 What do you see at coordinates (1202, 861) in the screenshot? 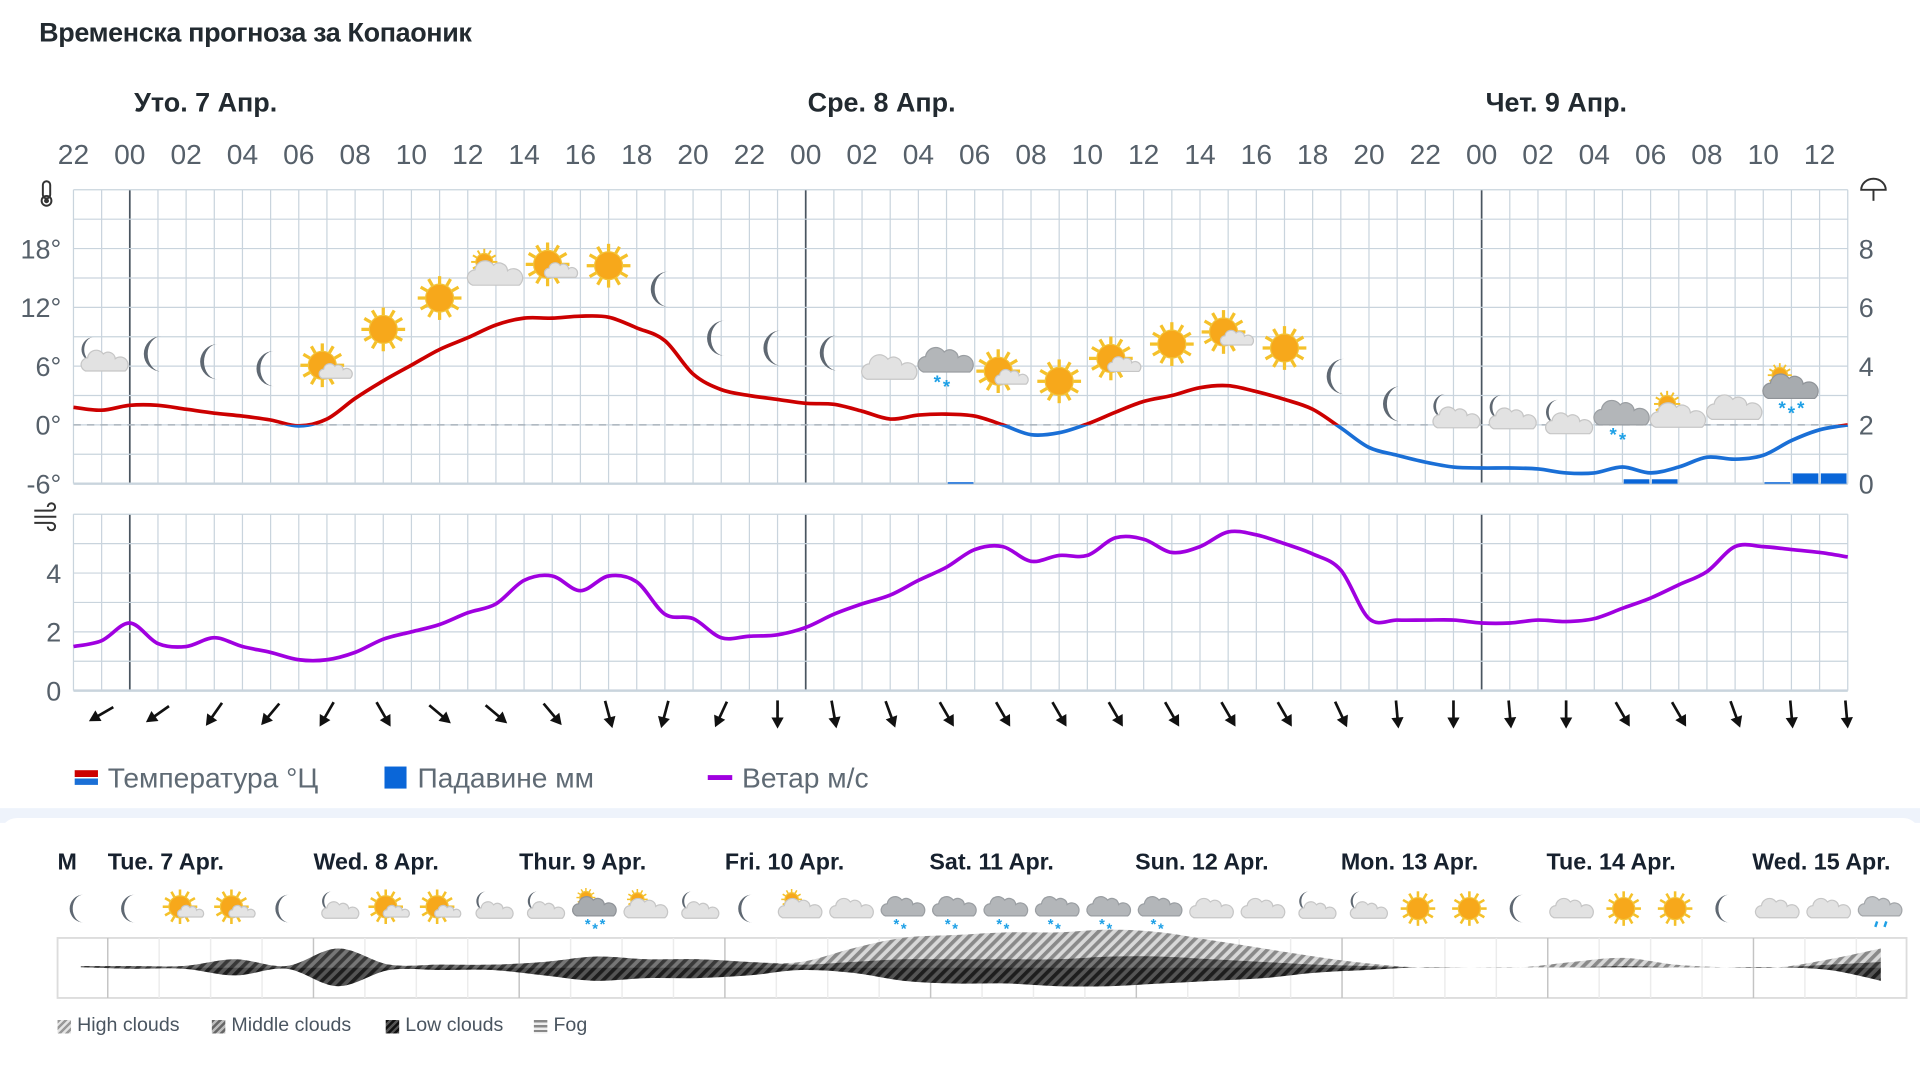
I see `weekly-day-label: Sun. 12 Apr.` at bounding box center [1202, 861].